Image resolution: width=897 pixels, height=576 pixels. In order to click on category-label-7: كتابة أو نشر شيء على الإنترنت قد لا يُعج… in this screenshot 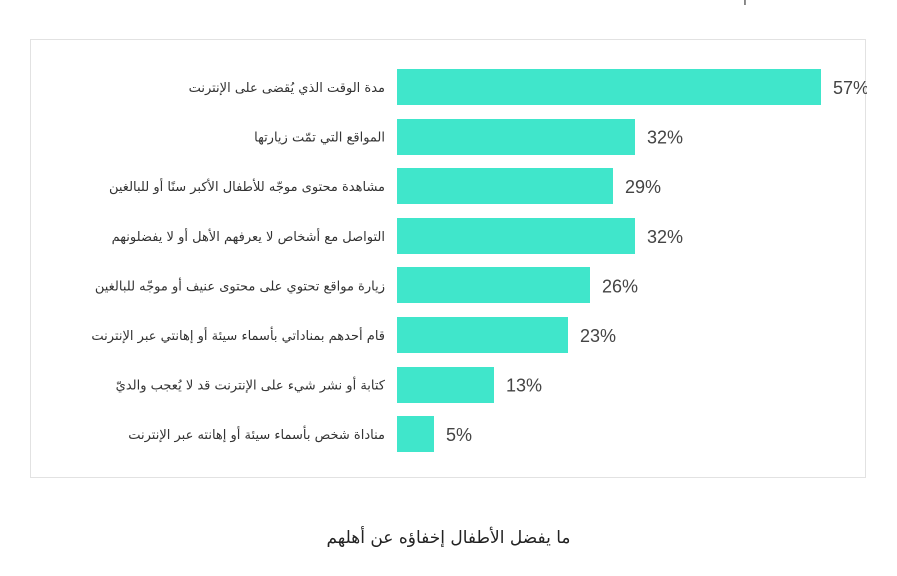, I will do `click(251, 385)`.